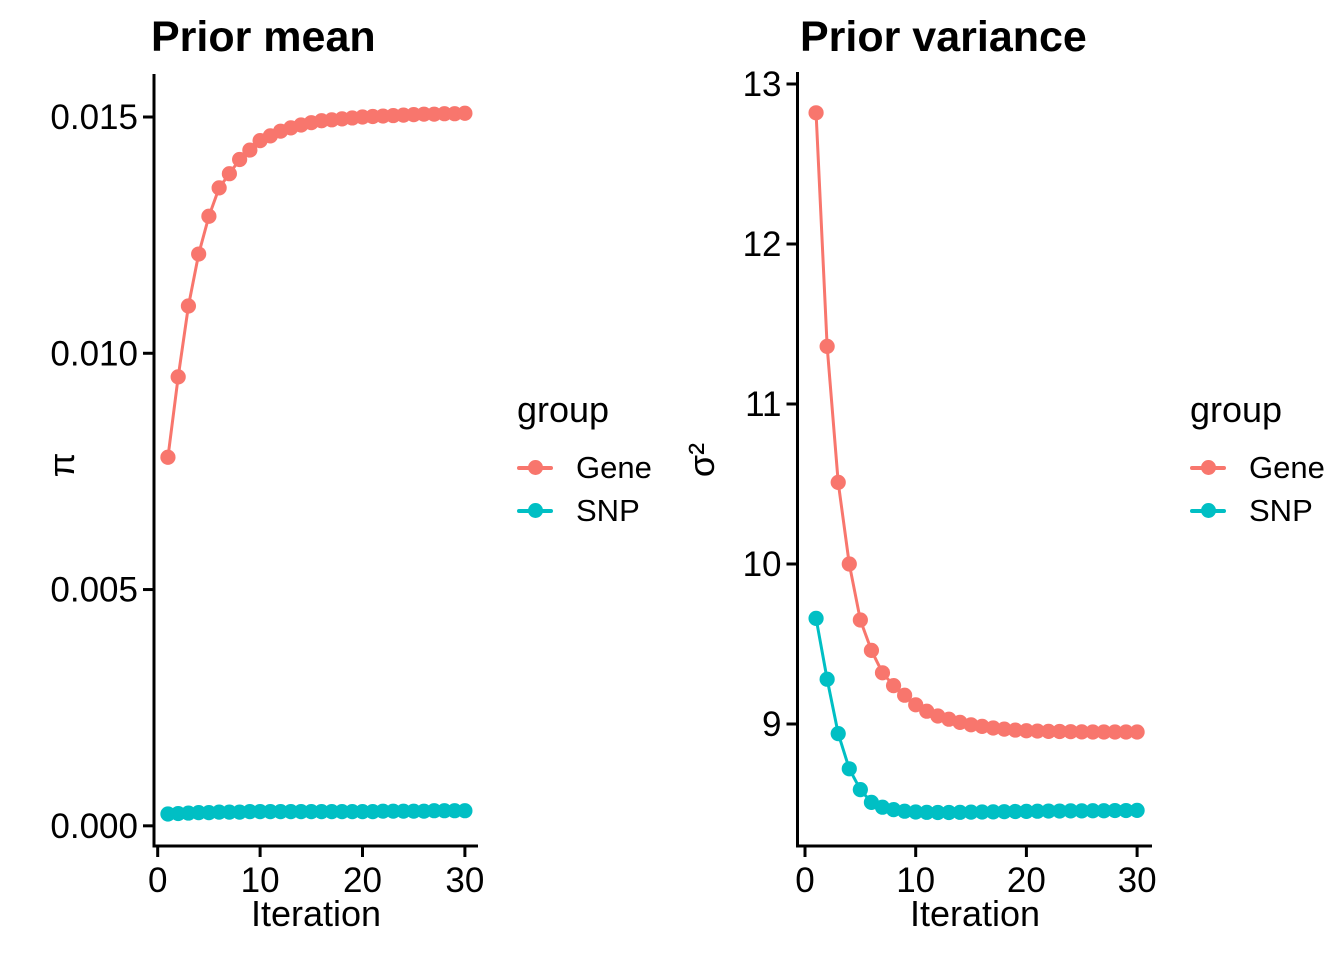 The image size is (1344, 960). Describe the element at coordinates (762, 244) in the screenshot. I see `y-tick-label: 12` at that location.